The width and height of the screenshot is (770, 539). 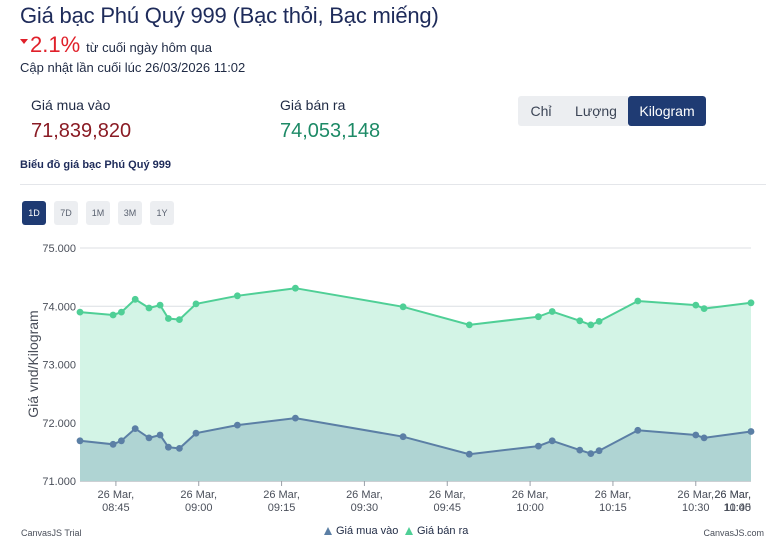 What do you see at coordinates (34, 213) in the screenshot?
I see `range-tab-1d: 1D` at bounding box center [34, 213].